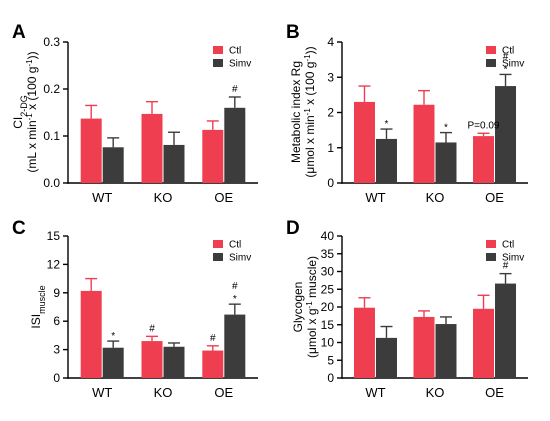  Describe the element at coordinates (328, 307) in the screenshot. I see `y-tick-label: 20` at that location.